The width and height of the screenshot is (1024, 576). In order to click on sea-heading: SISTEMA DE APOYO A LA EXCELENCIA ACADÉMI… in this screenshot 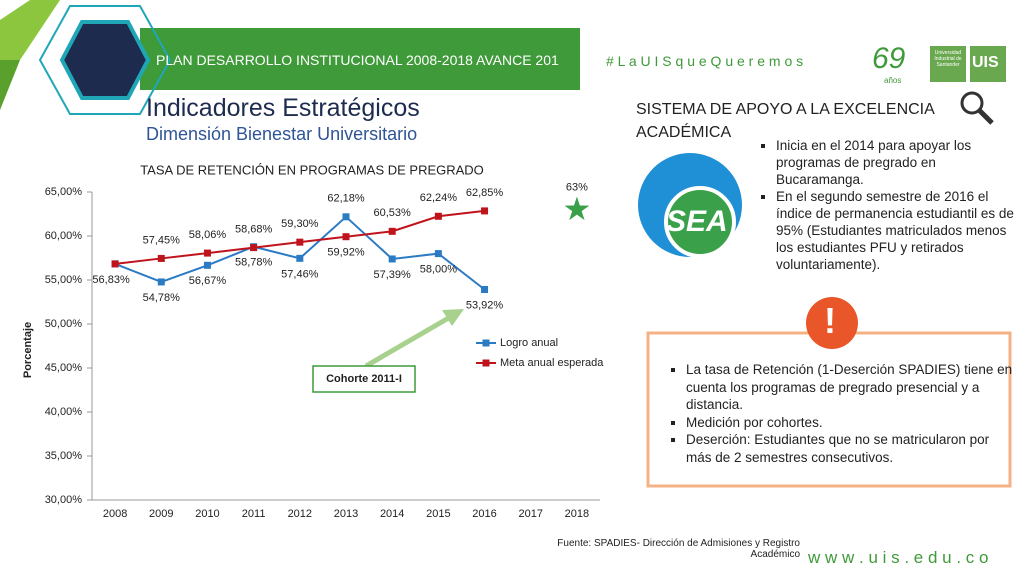, I will do `click(785, 121)`.